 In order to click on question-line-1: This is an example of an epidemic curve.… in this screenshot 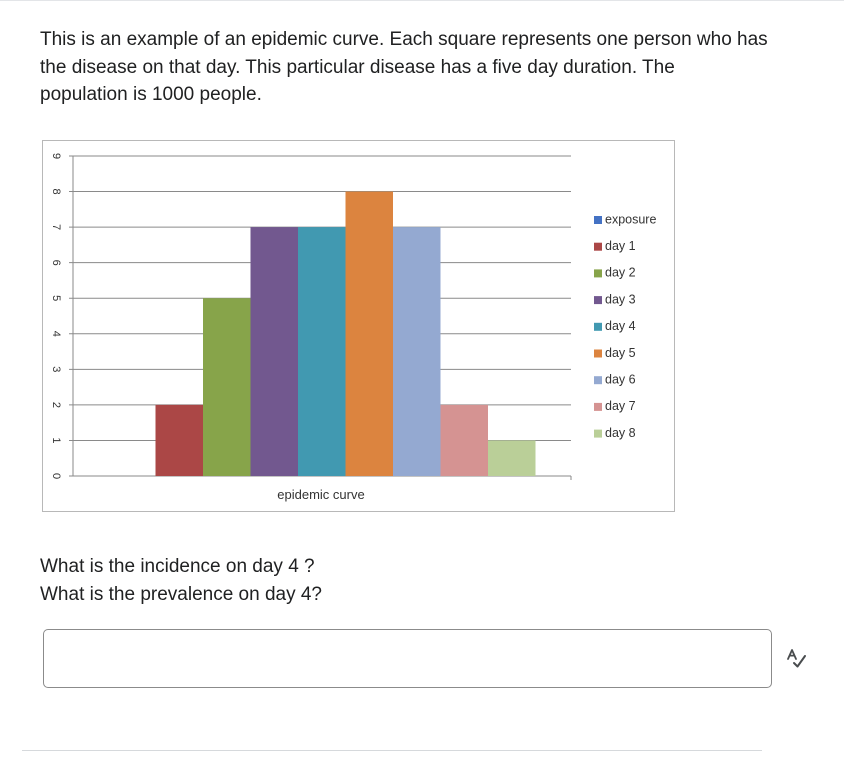, I will do `click(404, 39)`.